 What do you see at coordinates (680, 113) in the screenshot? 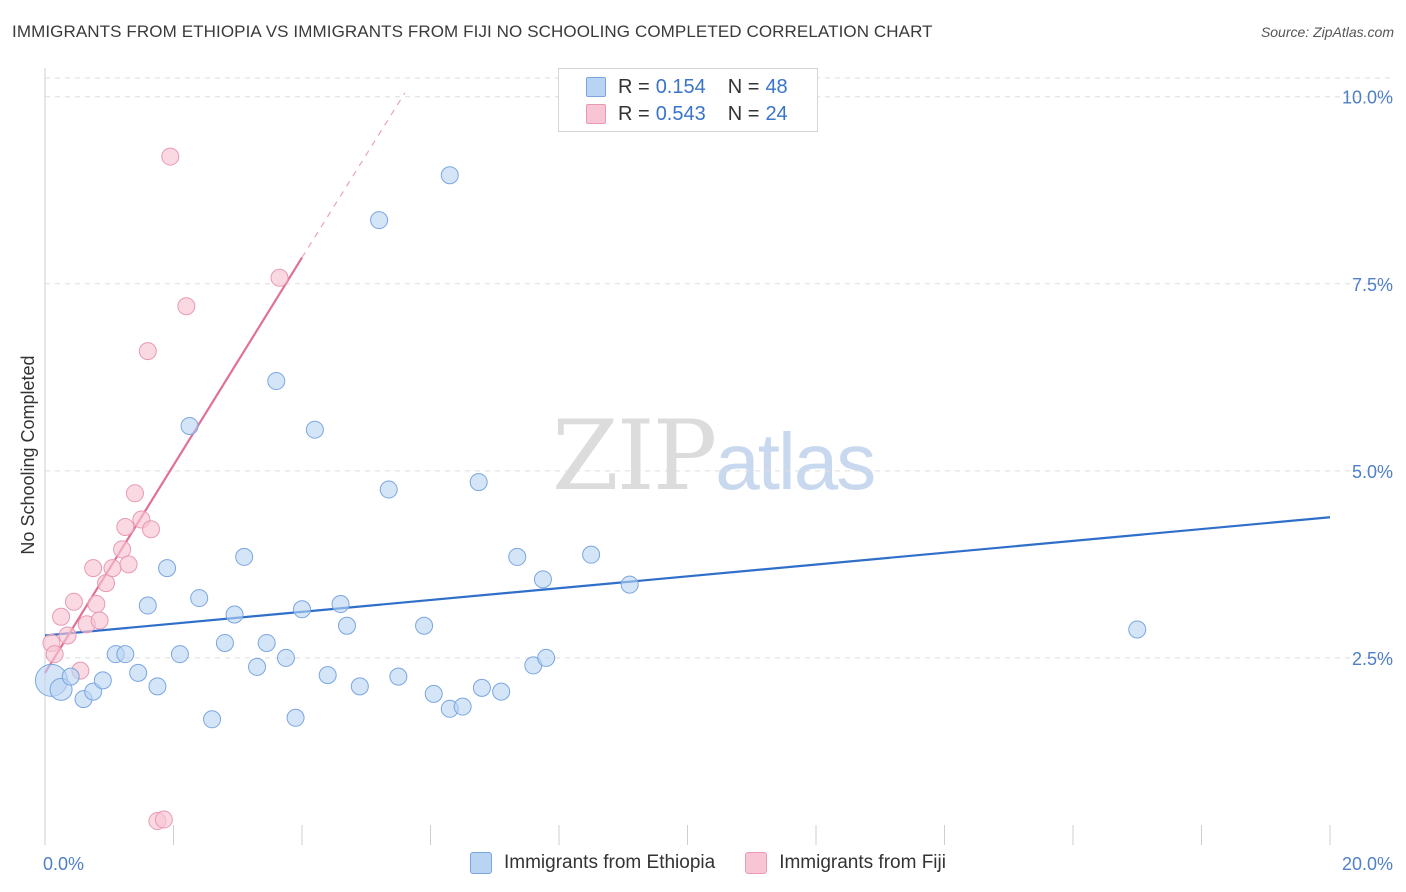
I see `r-value: 0.543` at bounding box center [680, 113].